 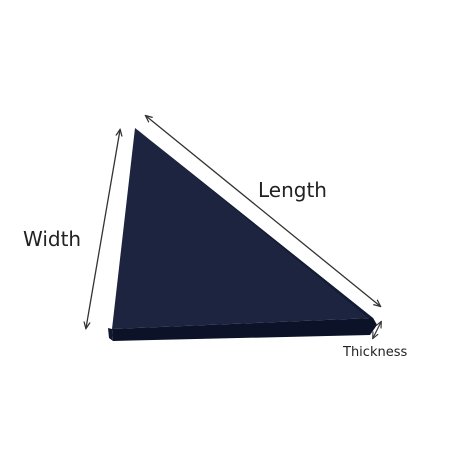 What do you see at coordinates (374, 352) in the screenshot?
I see `thickness-label: Thickness` at bounding box center [374, 352].